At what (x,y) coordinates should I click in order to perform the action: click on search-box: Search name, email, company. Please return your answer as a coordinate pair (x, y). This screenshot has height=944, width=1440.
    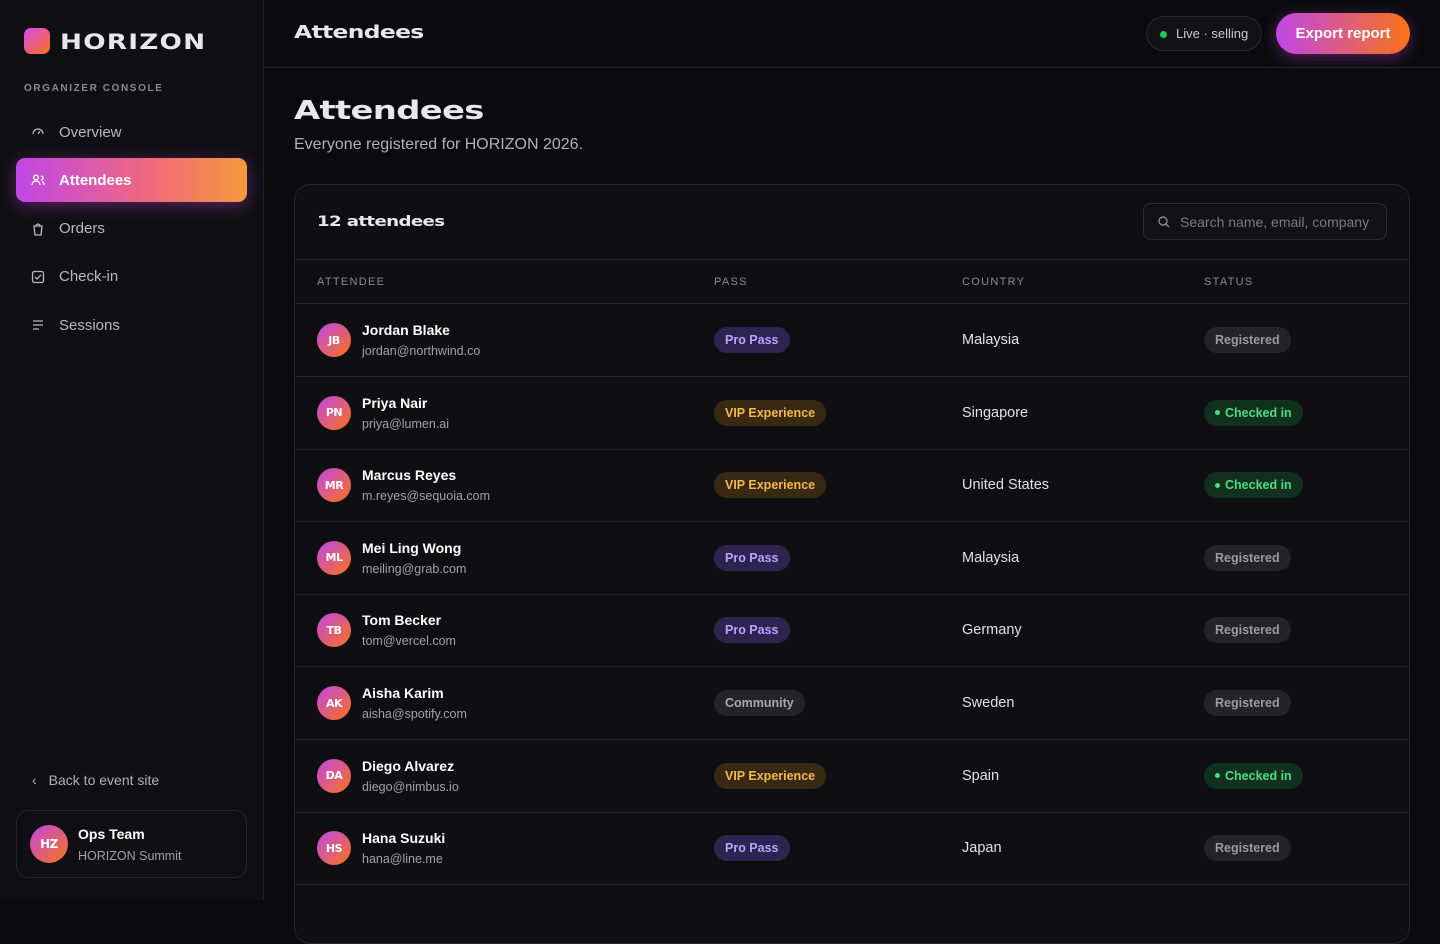
    Looking at the image, I should click on (1265, 221).